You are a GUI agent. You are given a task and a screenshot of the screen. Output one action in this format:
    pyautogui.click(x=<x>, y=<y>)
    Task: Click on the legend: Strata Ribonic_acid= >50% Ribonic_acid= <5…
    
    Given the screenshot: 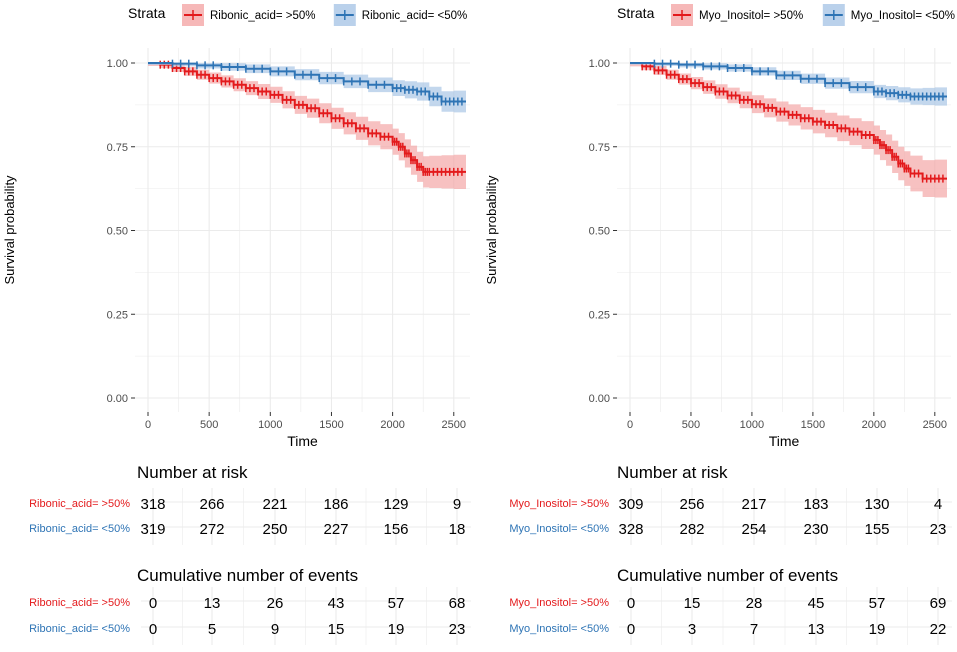 What is the action you would take?
    pyautogui.click(x=297, y=15)
    